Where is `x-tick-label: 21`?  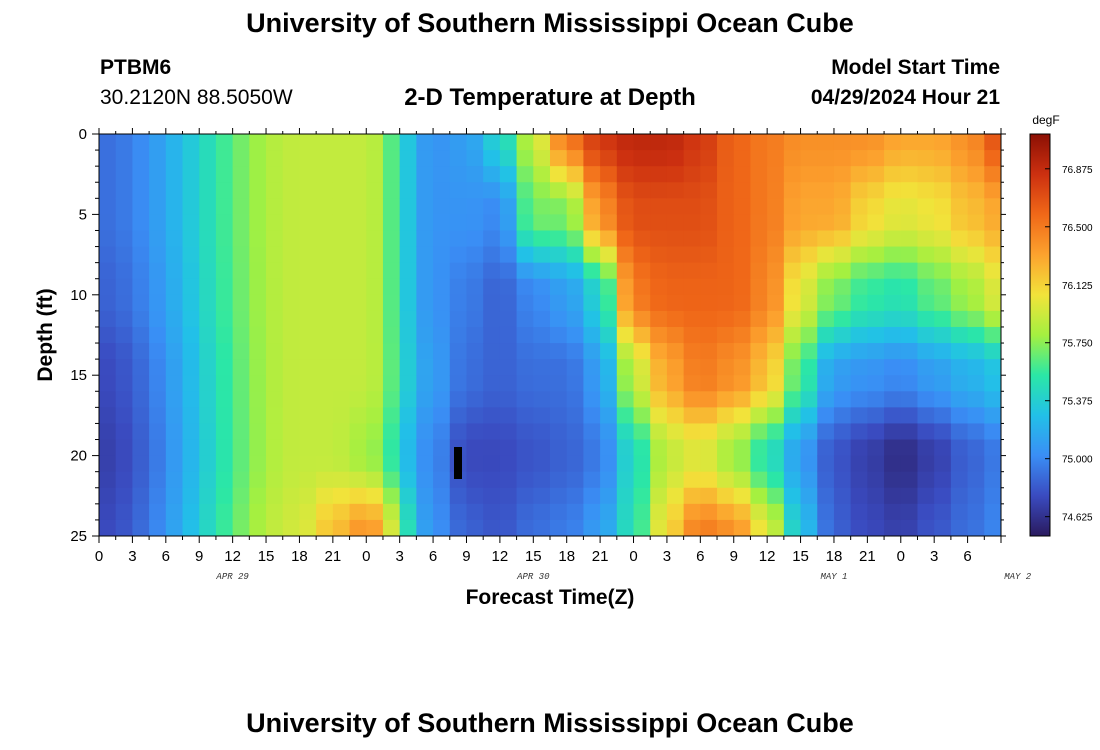 x-tick-label: 21 is located at coordinates (867, 556).